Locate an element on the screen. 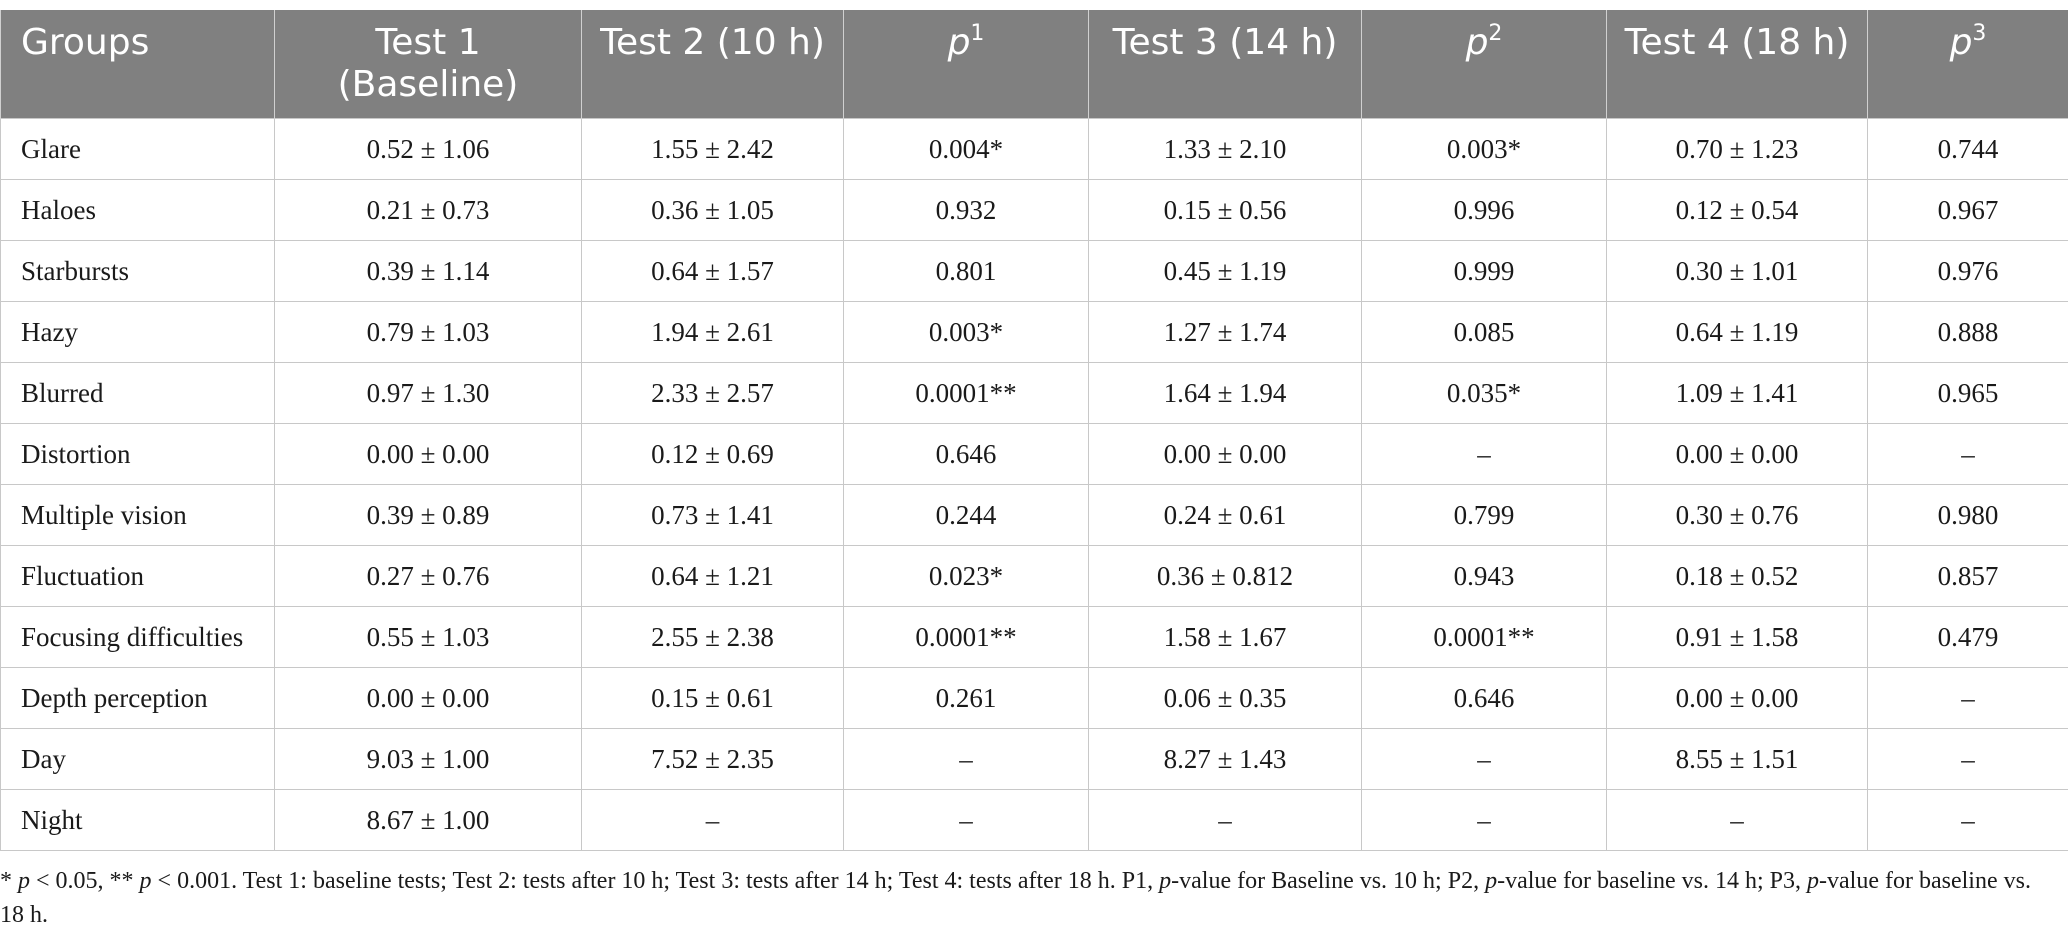 The image size is (2068, 952). table-cell: 0.30 ± 0.76 is located at coordinates (1737, 515).